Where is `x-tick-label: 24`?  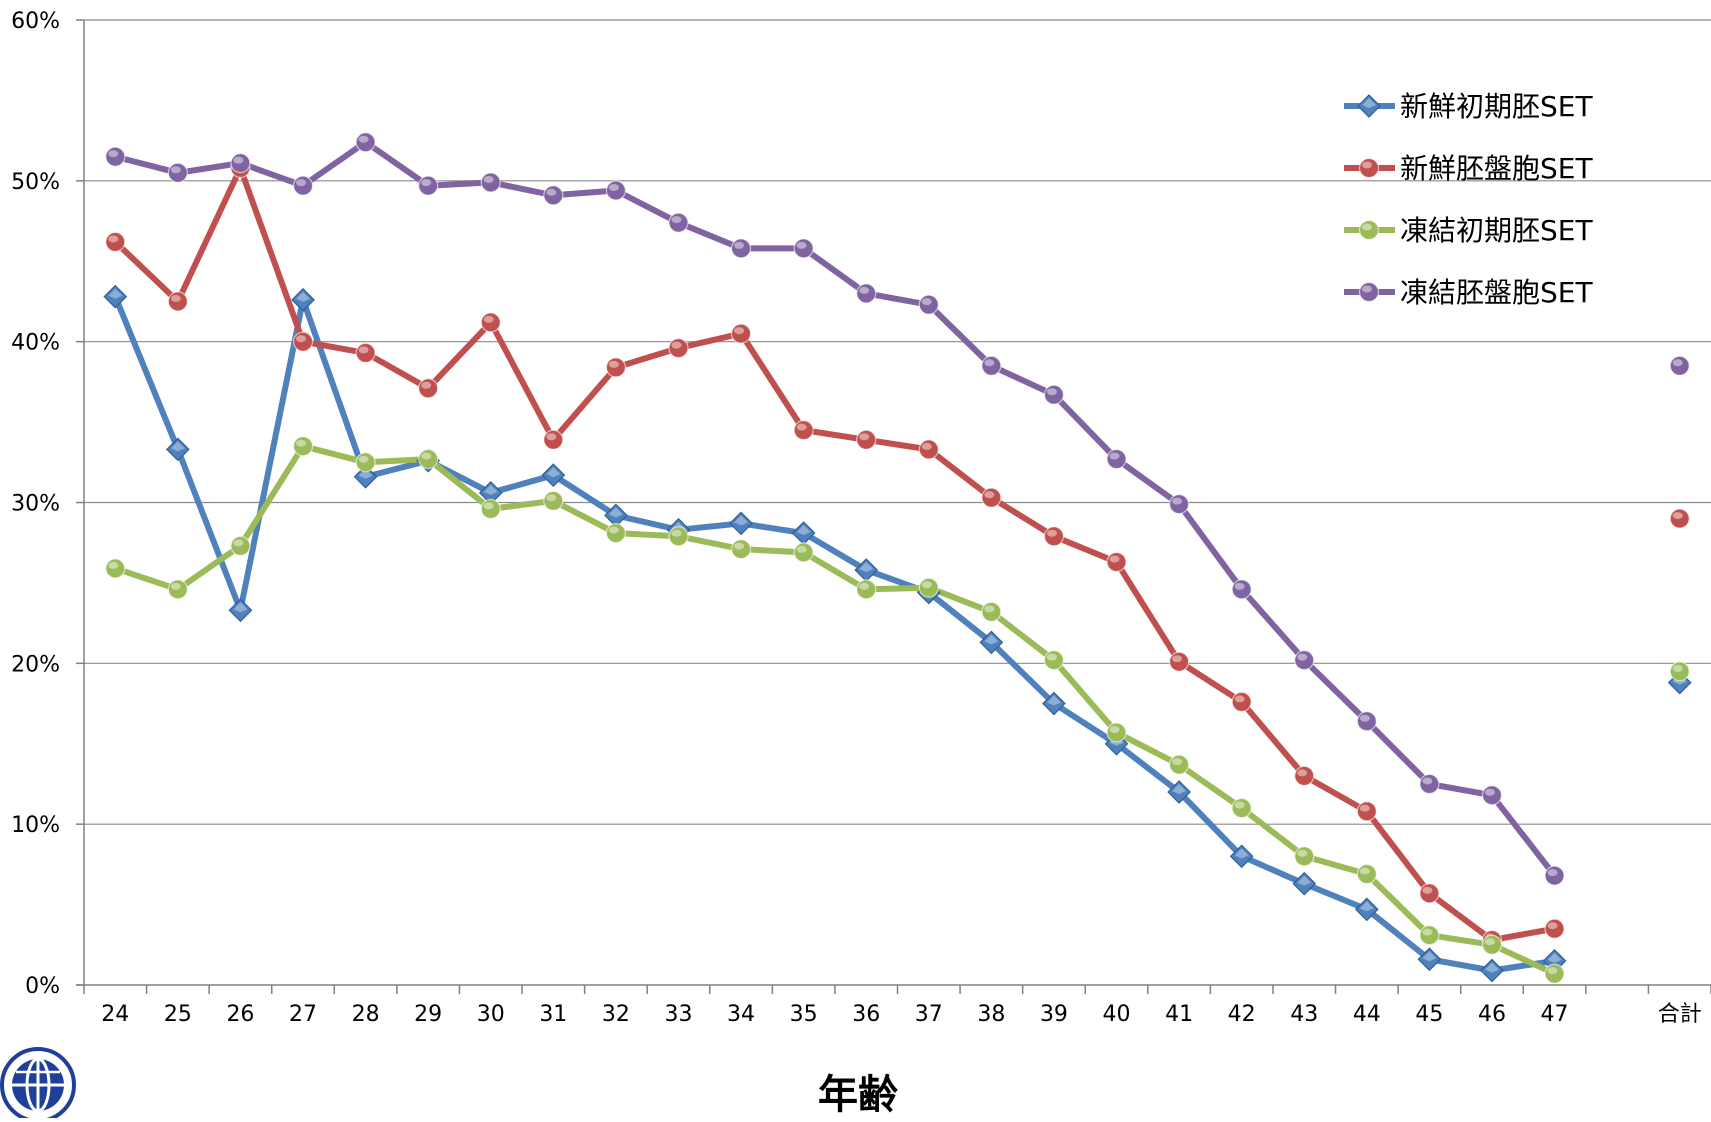
x-tick-label: 24 is located at coordinates (115, 1014).